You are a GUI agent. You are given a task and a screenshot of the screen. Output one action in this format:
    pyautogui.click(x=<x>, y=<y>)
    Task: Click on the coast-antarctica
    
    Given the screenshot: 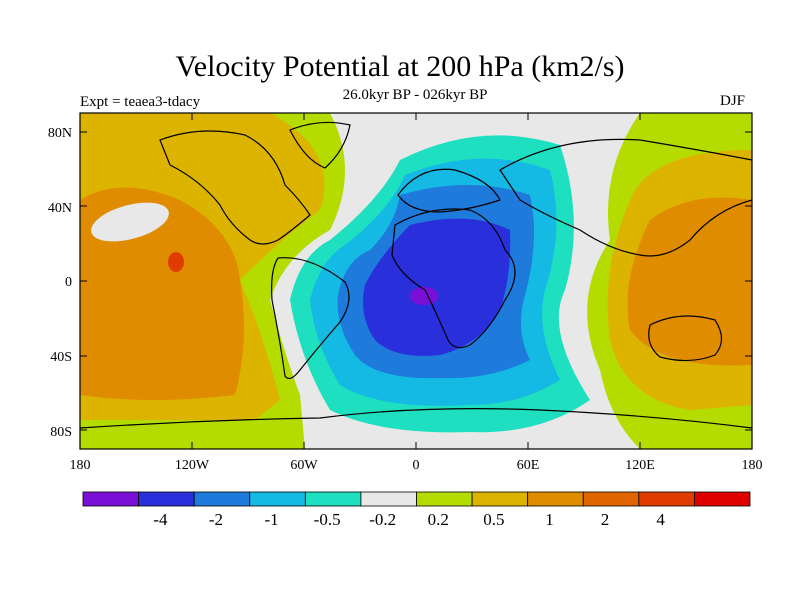 What is the action you would take?
    pyautogui.click(x=416, y=418)
    